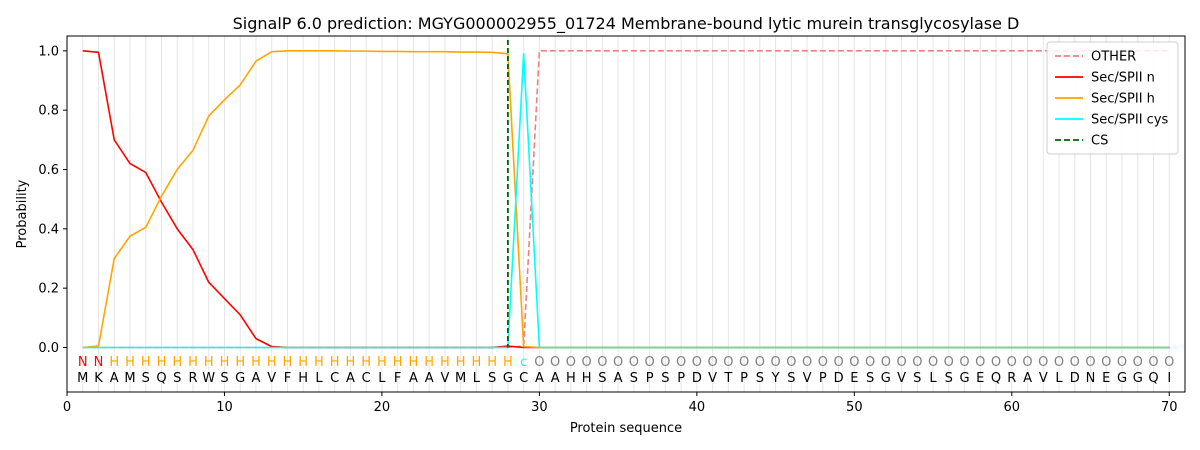 The height and width of the screenshot is (450, 1200). What do you see at coordinates (1123, 99) in the screenshot?
I see `legend-label: Sec/SPII h` at bounding box center [1123, 99].